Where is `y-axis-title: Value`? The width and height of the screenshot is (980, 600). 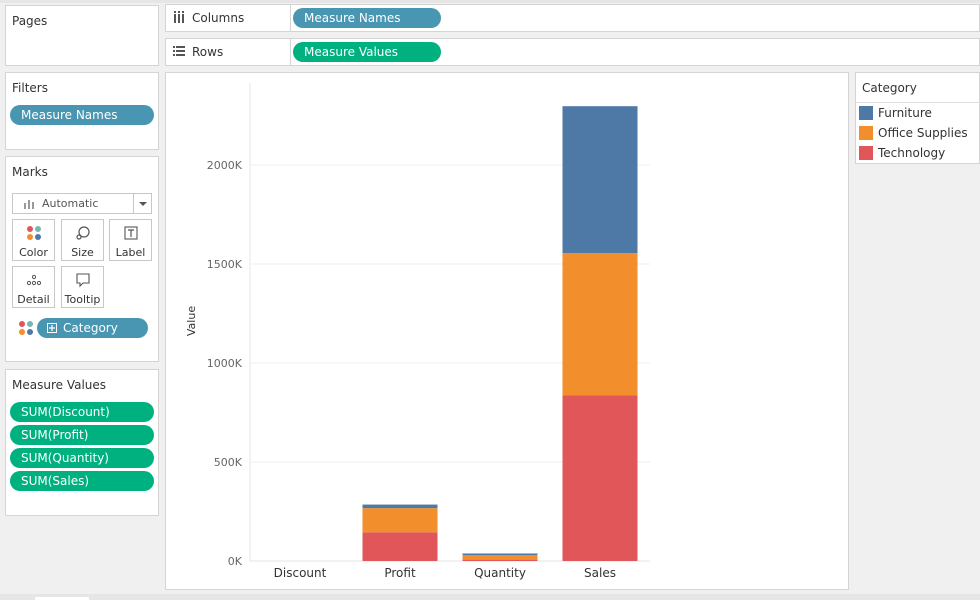
y-axis-title: Value is located at coordinates (191, 321).